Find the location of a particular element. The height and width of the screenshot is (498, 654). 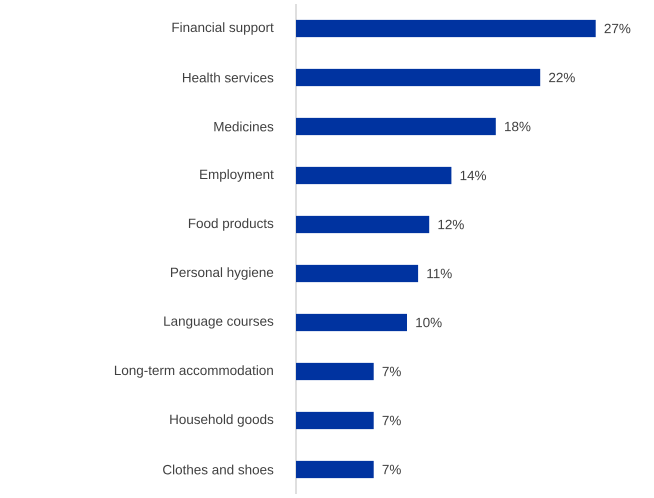

y-tick-label: Personal hygiene is located at coordinates (222, 273).